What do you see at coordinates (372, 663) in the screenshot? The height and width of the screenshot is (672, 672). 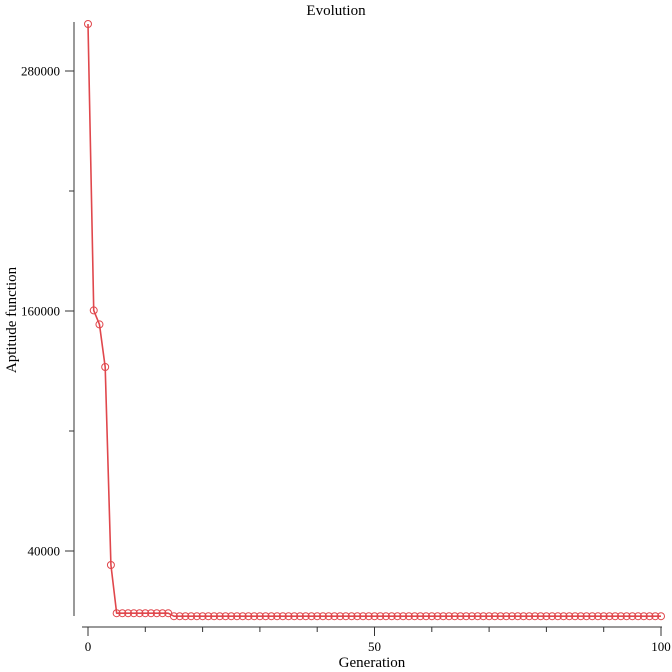 I see `x-axis-label: Generation` at bounding box center [372, 663].